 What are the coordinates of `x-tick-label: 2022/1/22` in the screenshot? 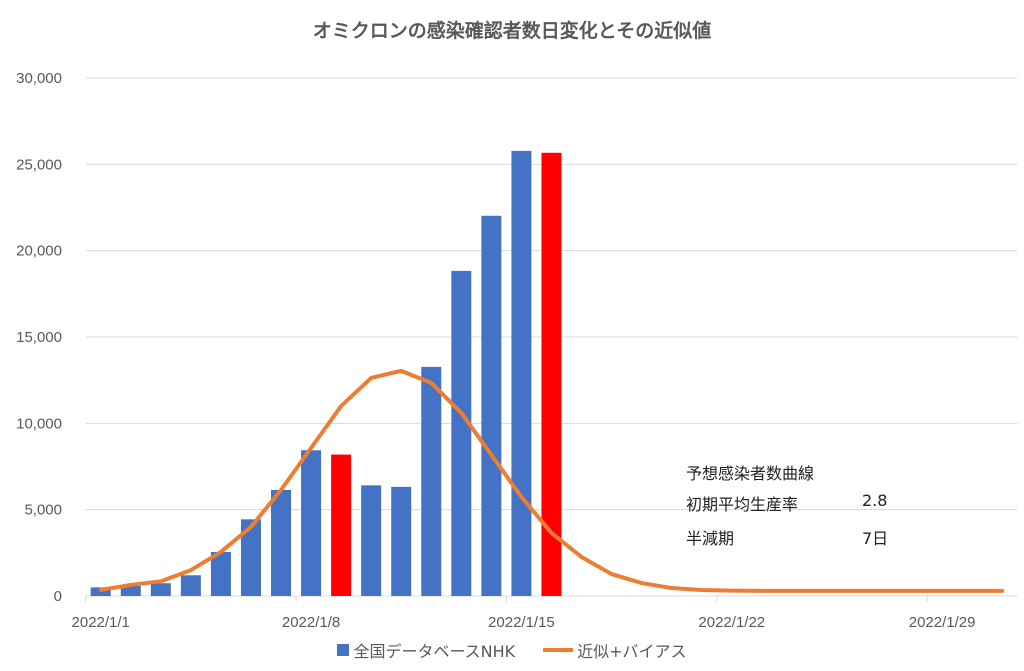 It's located at (731, 622).